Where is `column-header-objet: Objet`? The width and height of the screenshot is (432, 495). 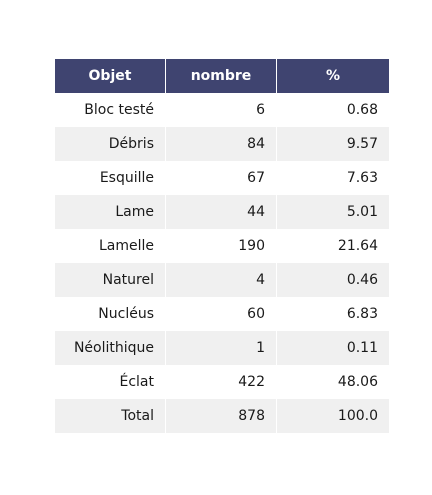
column-header-objet: Objet is located at coordinates (110, 76).